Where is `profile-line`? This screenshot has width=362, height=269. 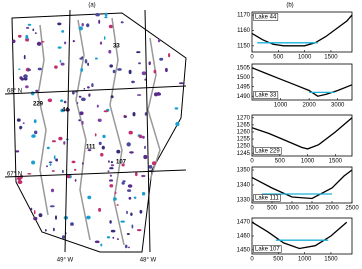
profile-line is located at coordinates (302, 133).